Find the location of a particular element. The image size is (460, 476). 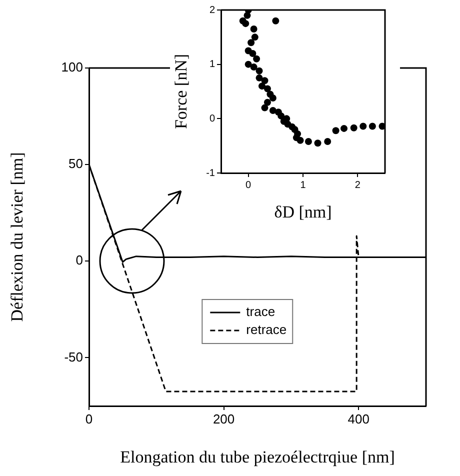

x-axis-title: δD [nm] is located at coordinates (303, 212).